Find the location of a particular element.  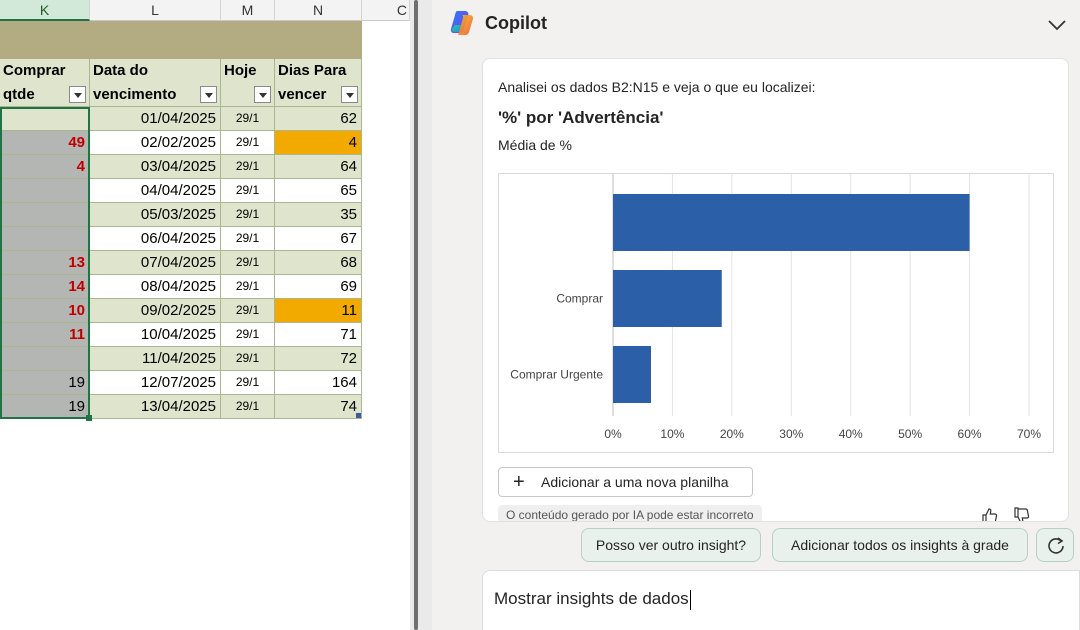

chat-input-text: Mostrar insights de dados is located at coordinates (592, 599).